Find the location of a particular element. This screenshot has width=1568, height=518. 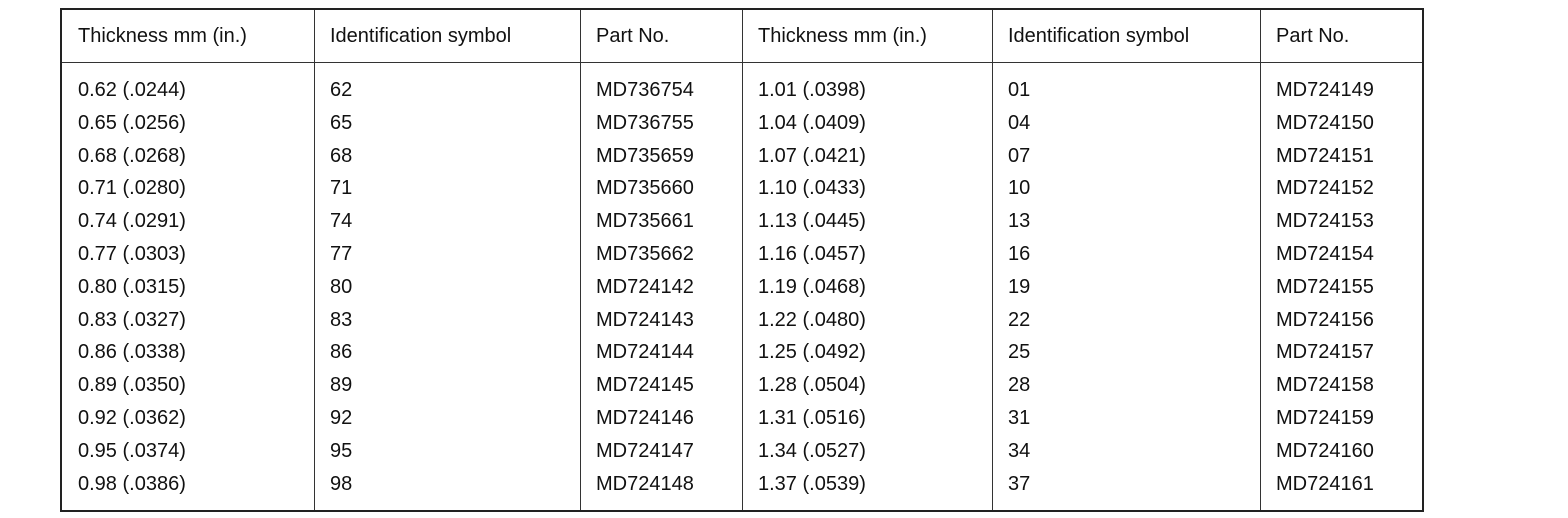

table-cell: 1.22 (.0480) is located at coordinates (812, 319).